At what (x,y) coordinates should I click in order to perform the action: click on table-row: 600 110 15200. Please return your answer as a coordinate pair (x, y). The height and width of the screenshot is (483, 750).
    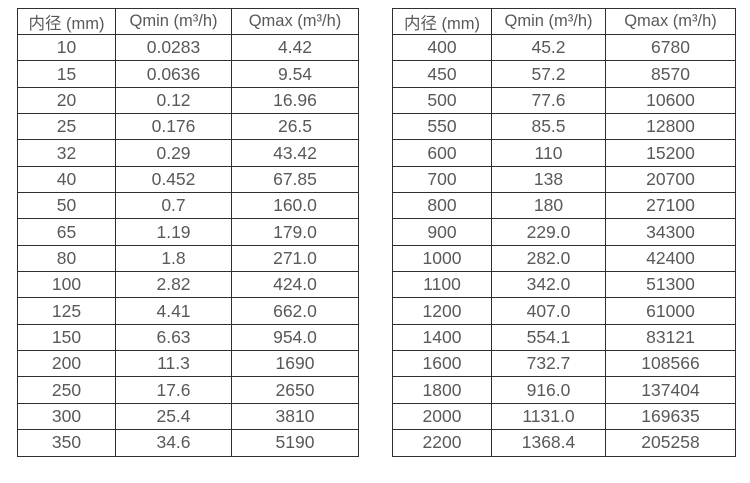
    Looking at the image, I should click on (564, 153).